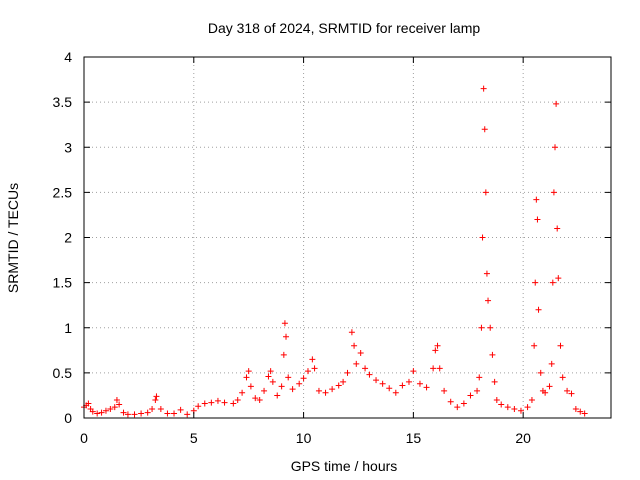  Describe the element at coordinates (68, 418) in the screenshot. I see `y-tick-label: 0` at that location.